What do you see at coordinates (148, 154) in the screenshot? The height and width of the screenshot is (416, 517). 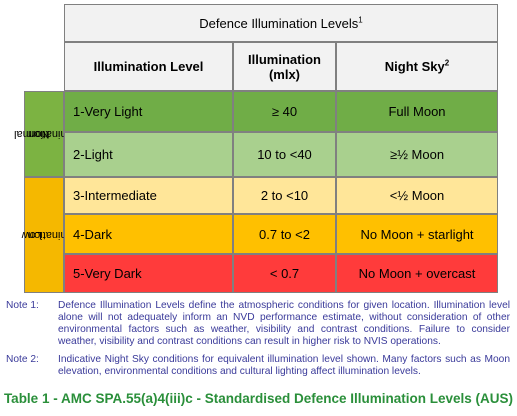 I see `table-row: 2-Light` at bounding box center [148, 154].